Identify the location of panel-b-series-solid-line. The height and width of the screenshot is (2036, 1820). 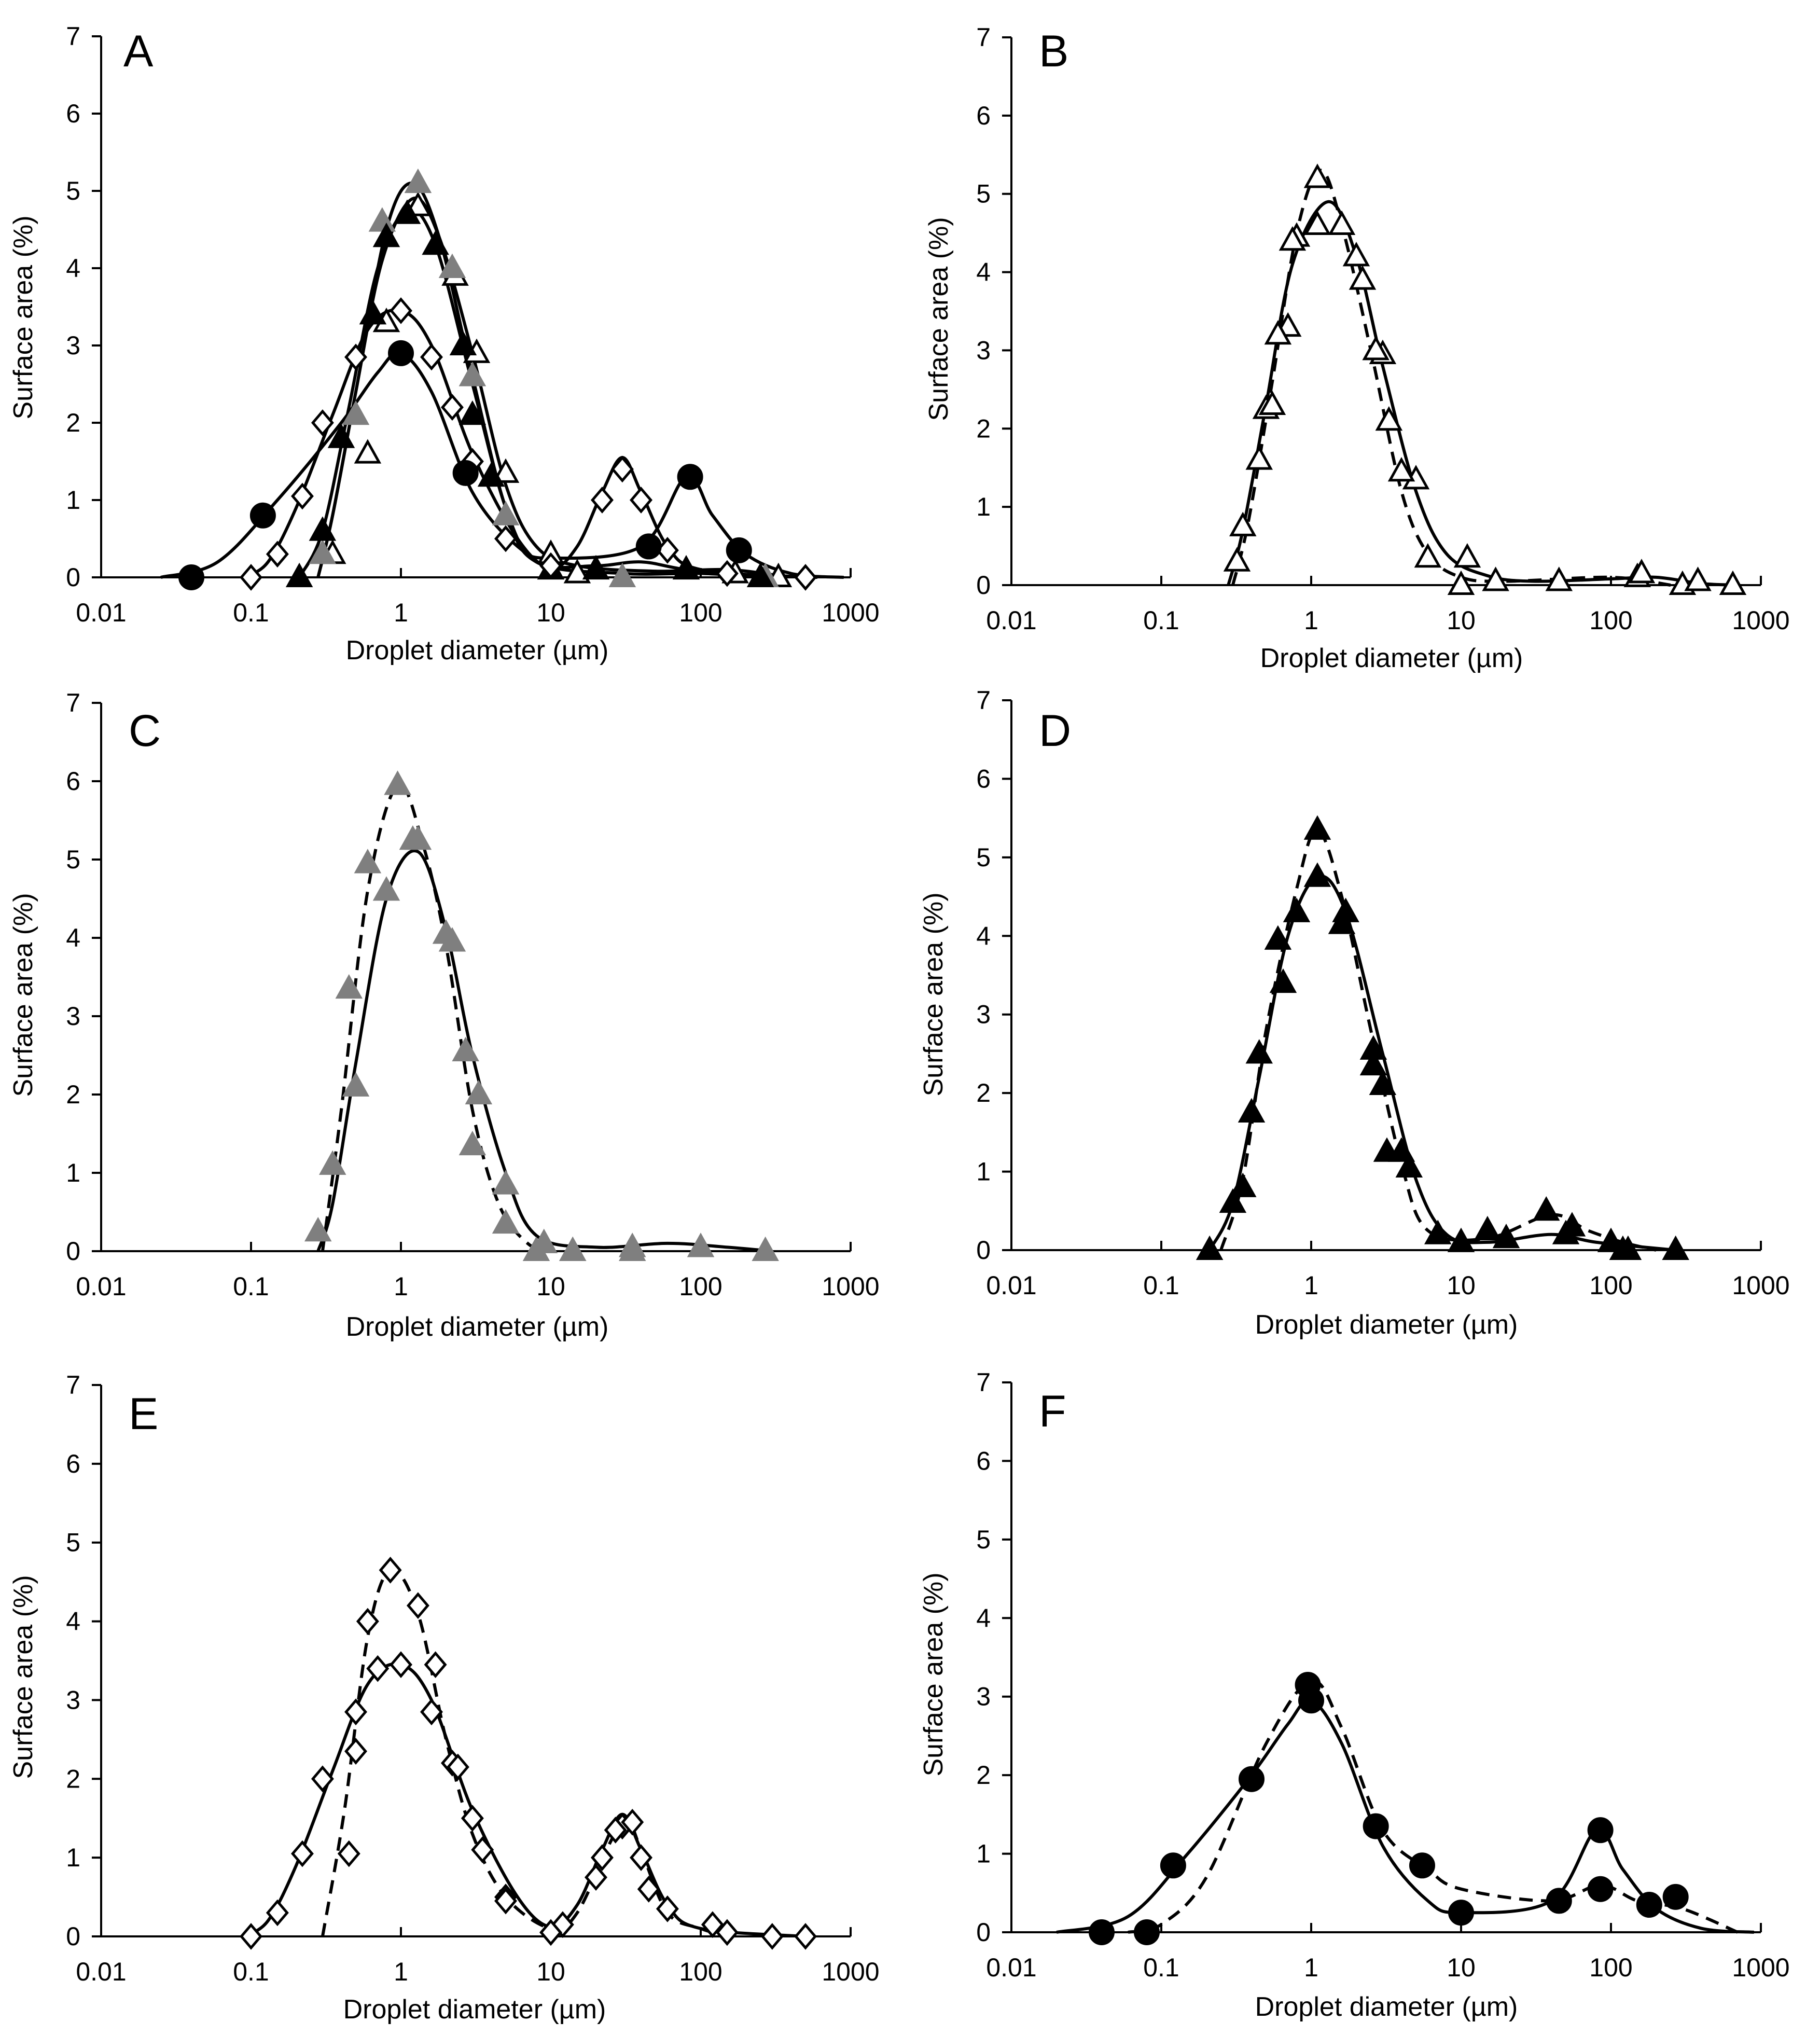
(1482, 393).